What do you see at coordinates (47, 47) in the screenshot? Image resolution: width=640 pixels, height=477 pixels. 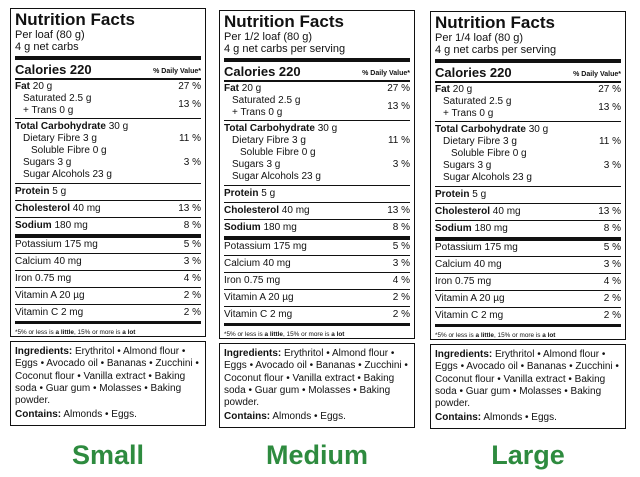 I see `net-carbs-note: 4 g net carbs` at bounding box center [47, 47].